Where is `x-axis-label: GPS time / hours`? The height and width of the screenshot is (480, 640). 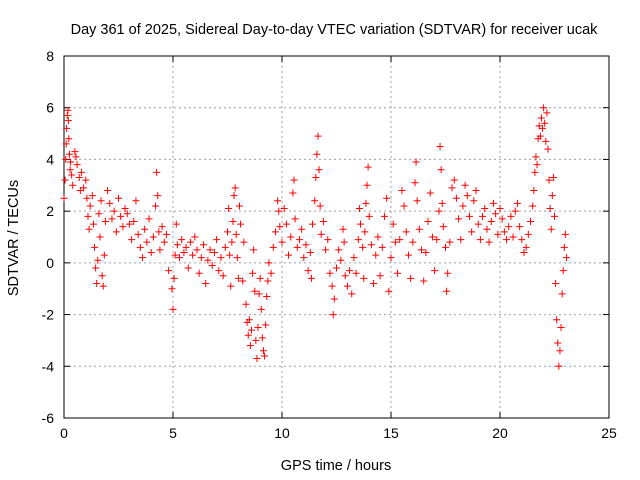
x-axis-label: GPS time / hours is located at coordinates (336, 466).